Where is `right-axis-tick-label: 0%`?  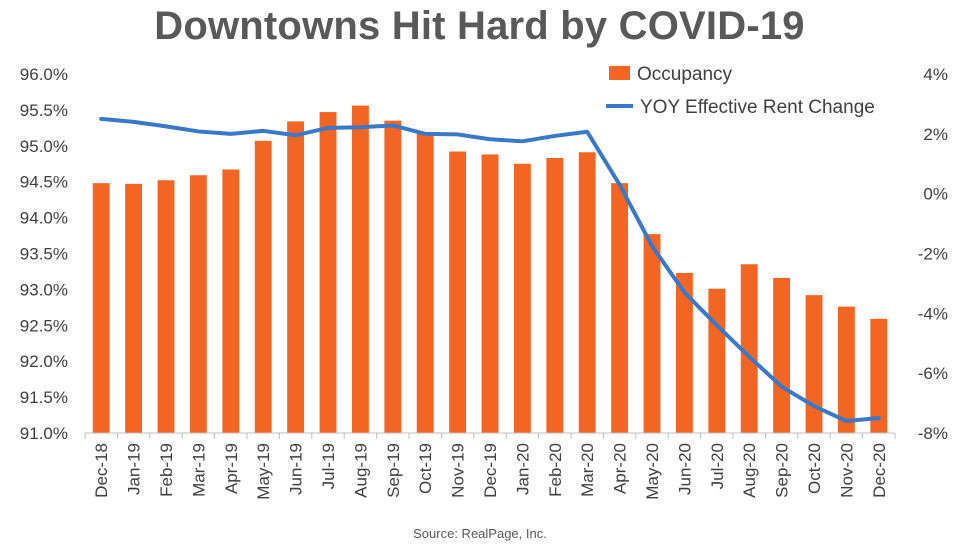
right-axis-tick-label: 0% is located at coordinates (935, 194).